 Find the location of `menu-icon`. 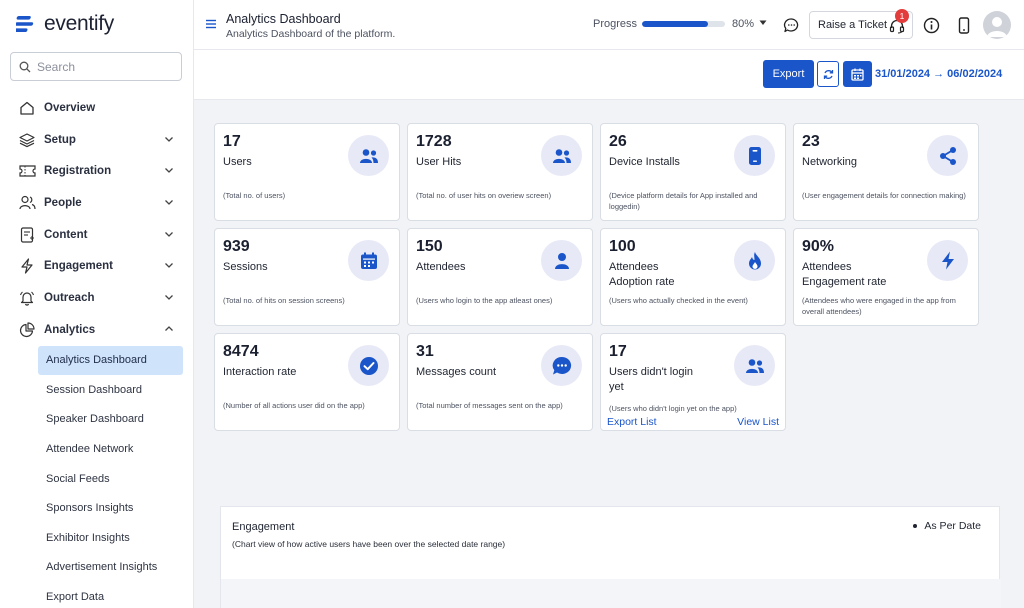

menu-icon is located at coordinates (211, 24).